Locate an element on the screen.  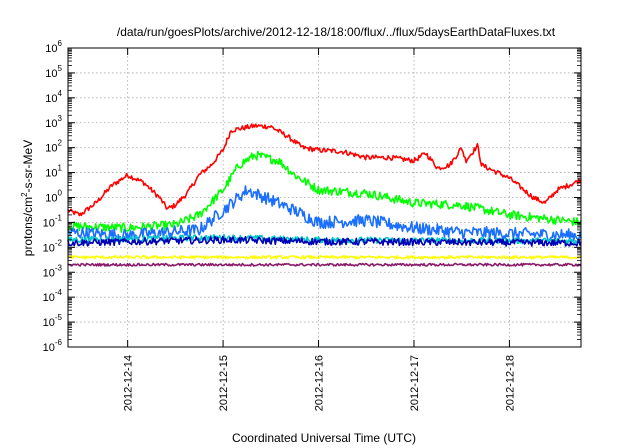
y-tick-label: 10⁶ is located at coordinates (53, 47).